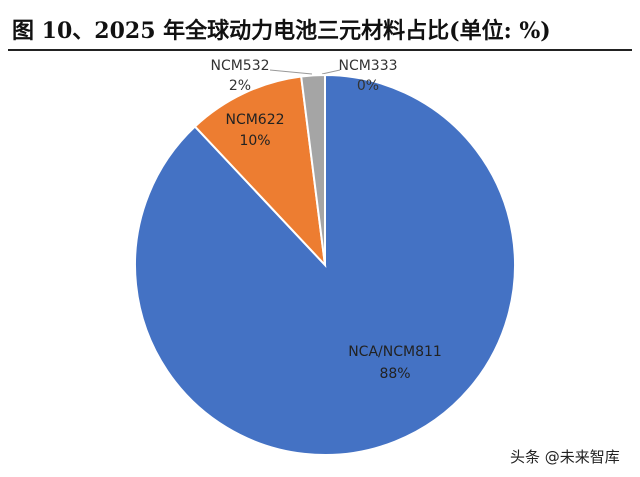  I want to click on watermark: 头条 @未来智库, so click(565, 457).